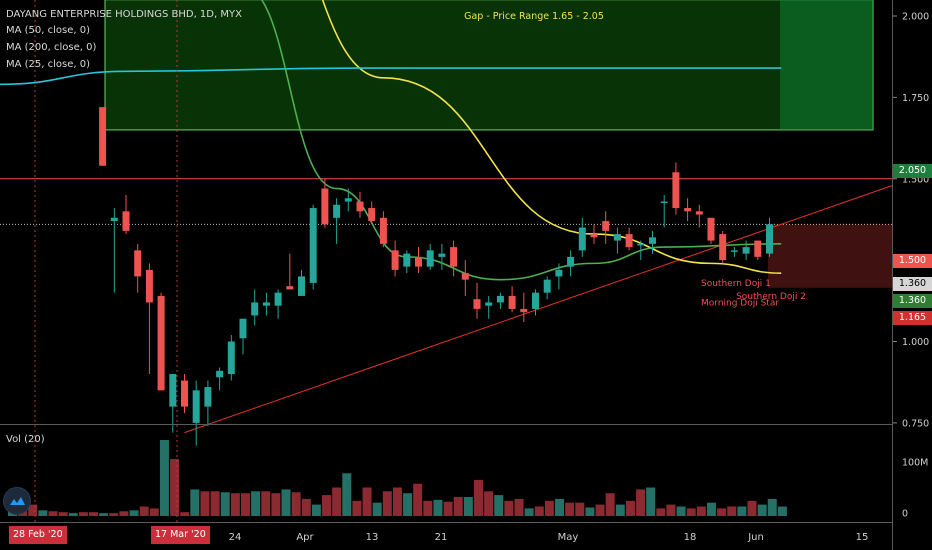 The image size is (932, 550). Describe the element at coordinates (830, 256) in the screenshot. I see `support-zone` at that location.